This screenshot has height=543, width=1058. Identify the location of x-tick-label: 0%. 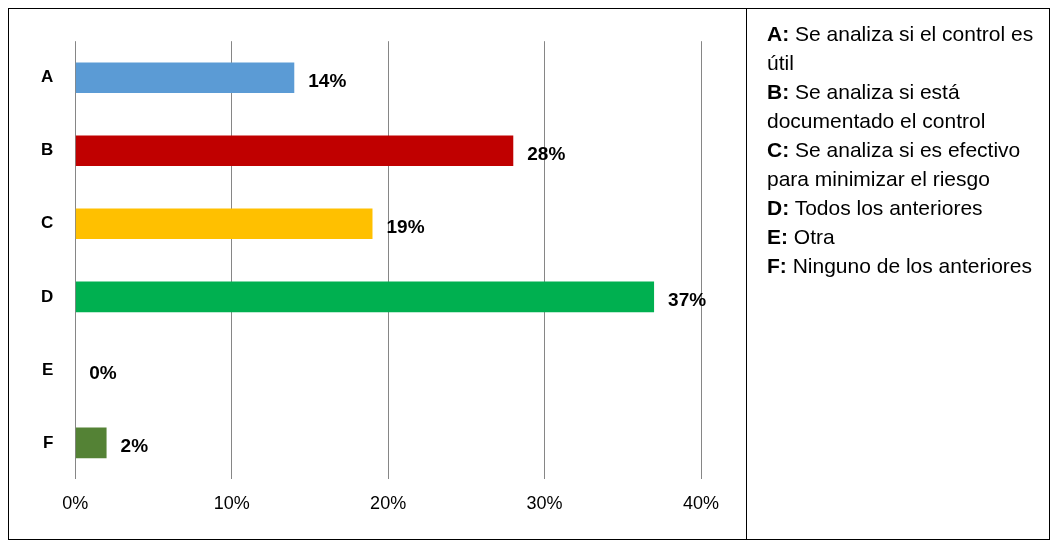
(75, 503).